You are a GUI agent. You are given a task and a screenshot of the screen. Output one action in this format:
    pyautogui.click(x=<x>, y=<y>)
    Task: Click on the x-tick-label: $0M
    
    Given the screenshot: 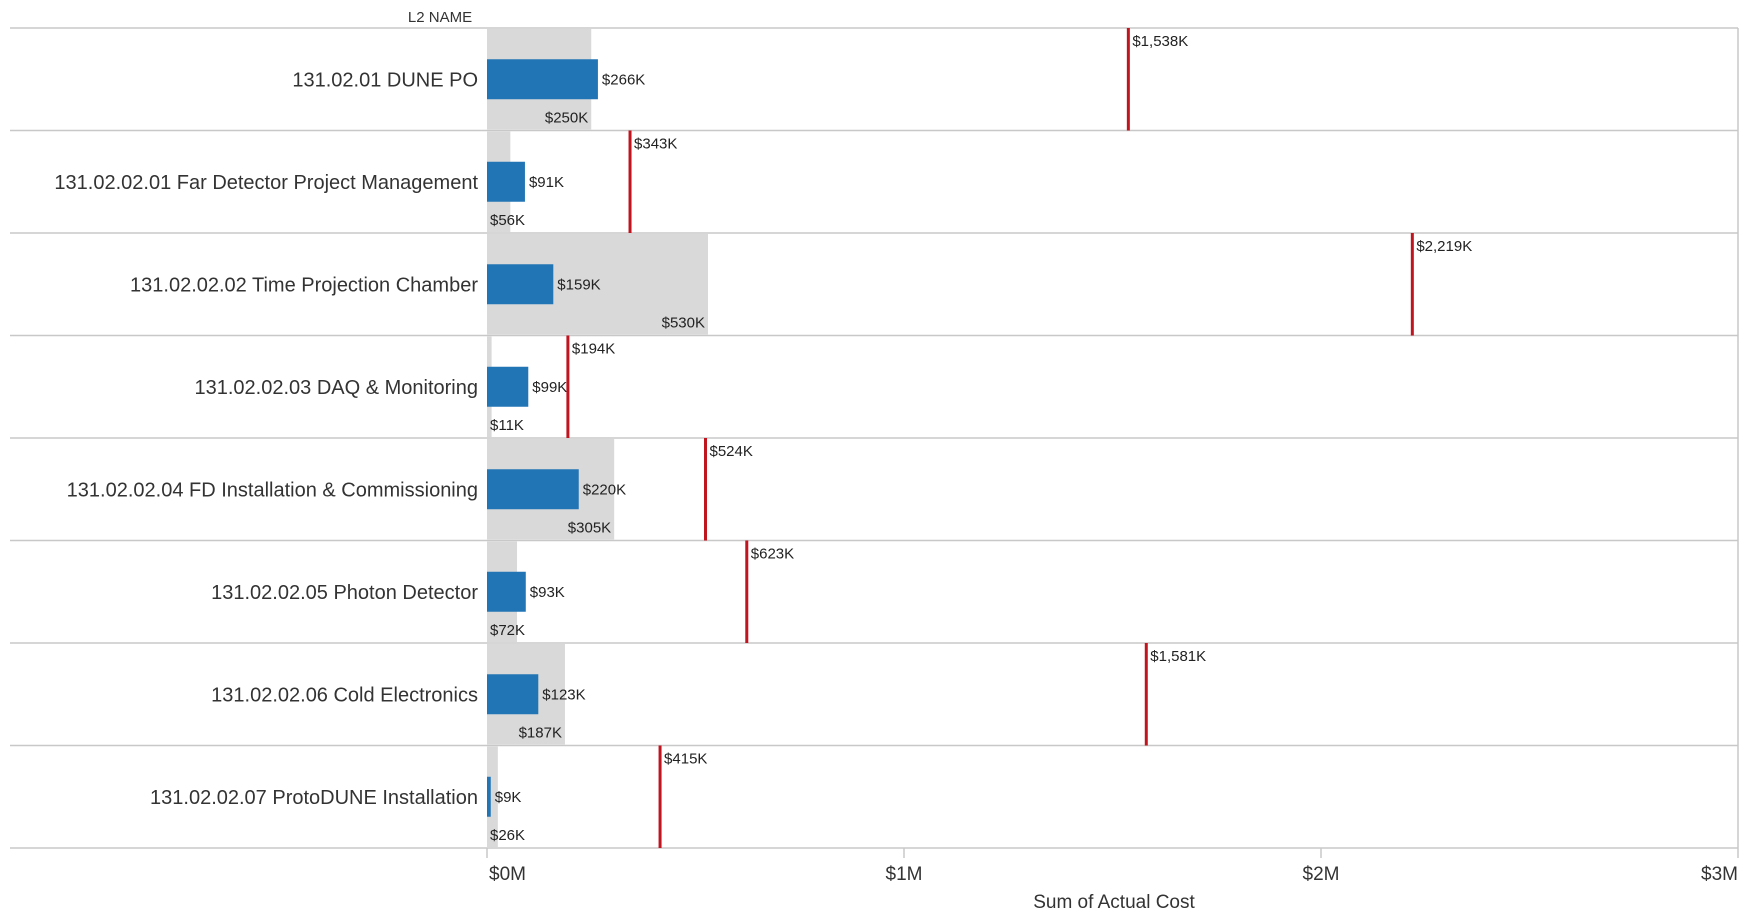 What is the action you would take?
    pyautogui.click(x=507, y=874)
    